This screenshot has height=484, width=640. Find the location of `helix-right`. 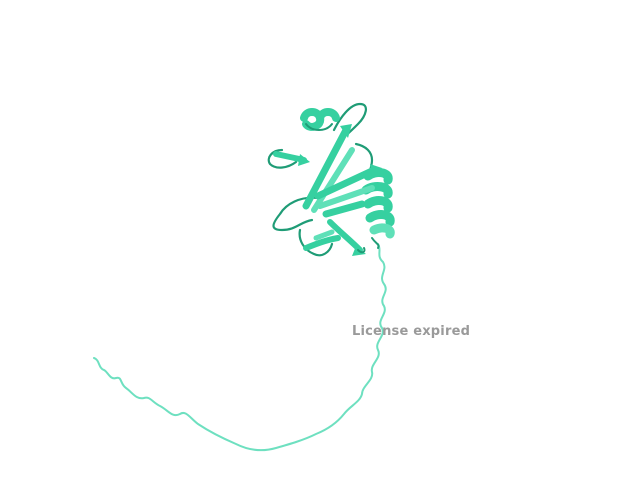

helix-right is located at coordinates (378, 208).